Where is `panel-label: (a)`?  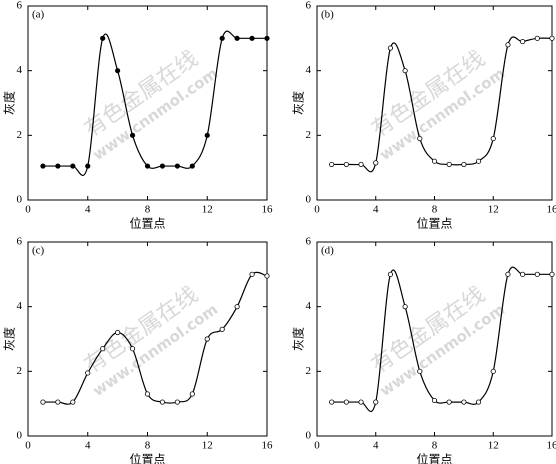 panel-label: (a) is located at coordinates (38, 15).